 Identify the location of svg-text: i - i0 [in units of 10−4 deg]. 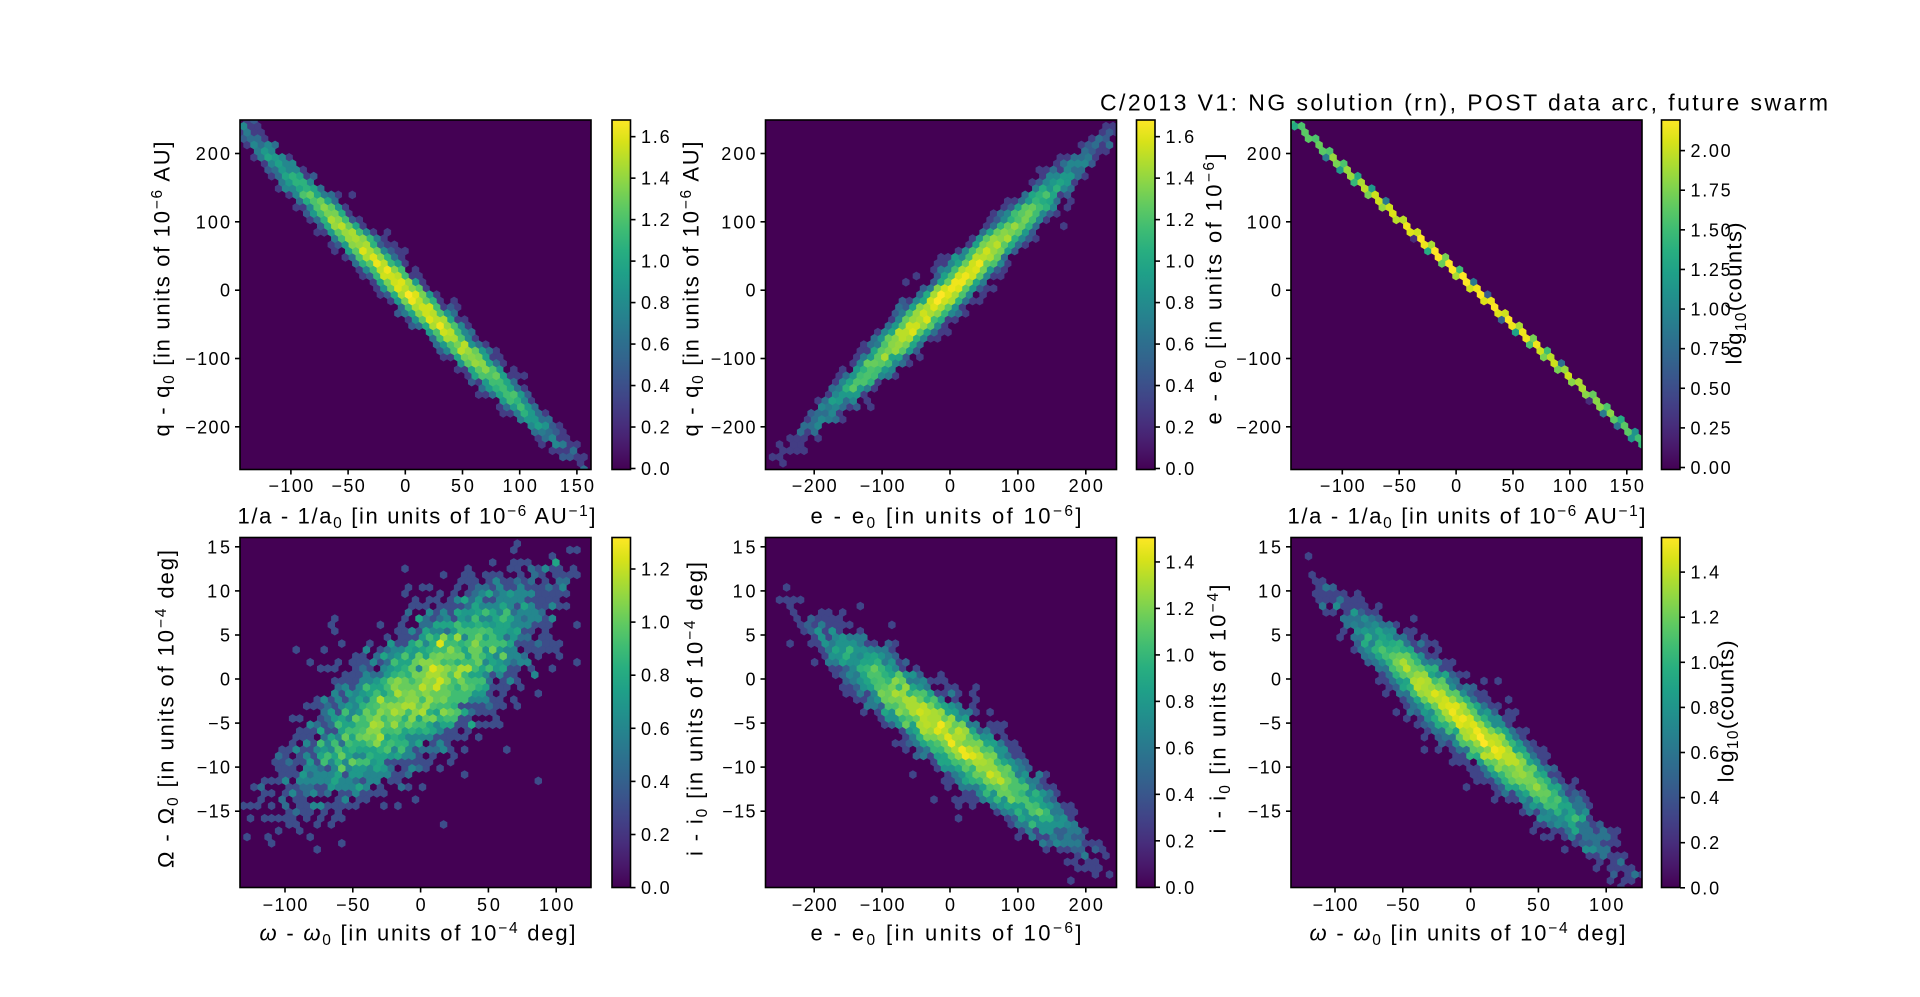
(696, 709).